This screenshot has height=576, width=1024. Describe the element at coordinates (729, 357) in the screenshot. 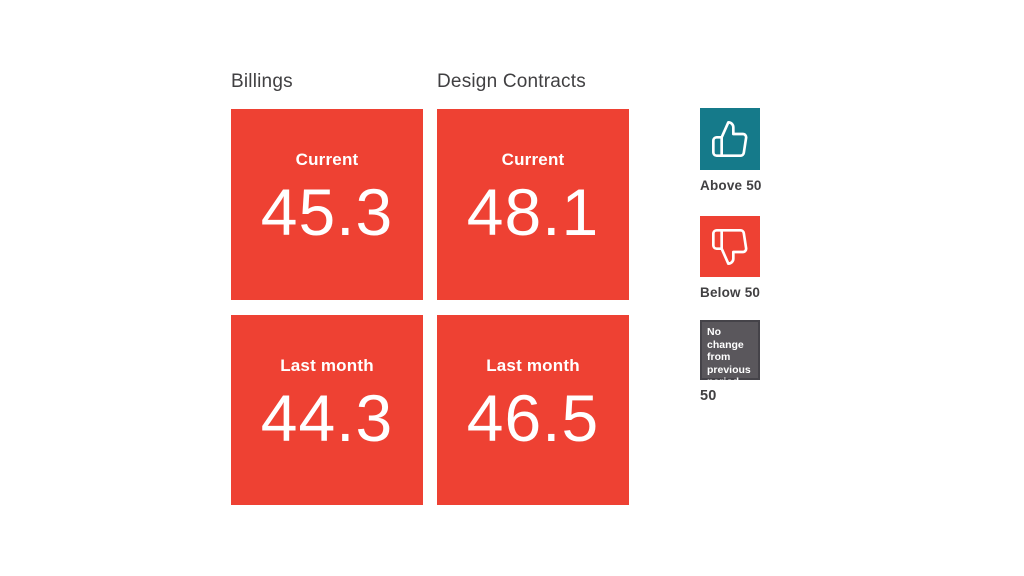

I see `no-change-text: No change from previous period` at that location.